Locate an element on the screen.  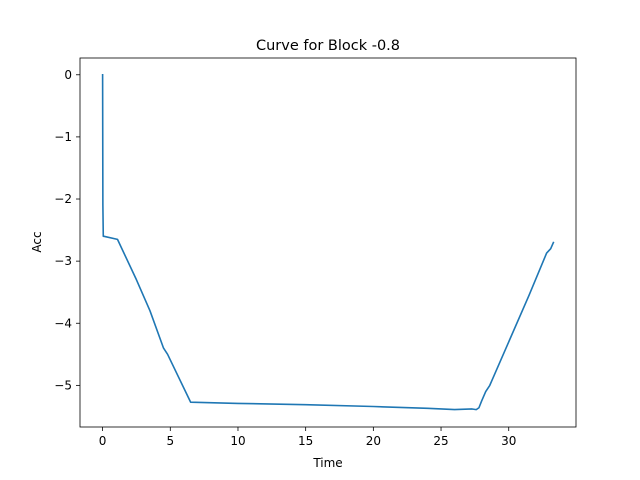
y-axis-ticks: 0 −1 −2 −3 −4 −5 is located at coordinates (67, 230).